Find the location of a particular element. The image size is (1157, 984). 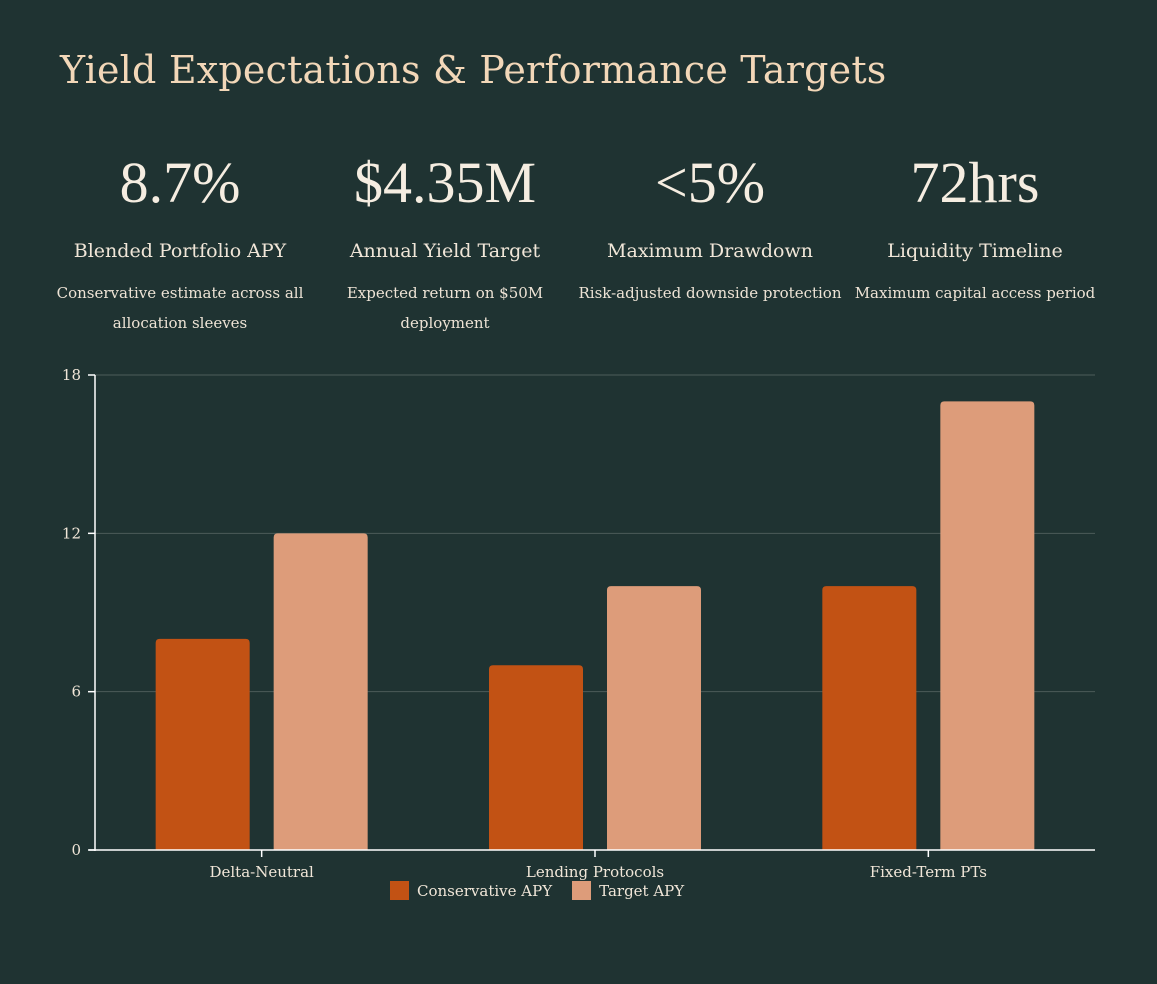

legend-swatch-target is located at coordinates (582, 890).